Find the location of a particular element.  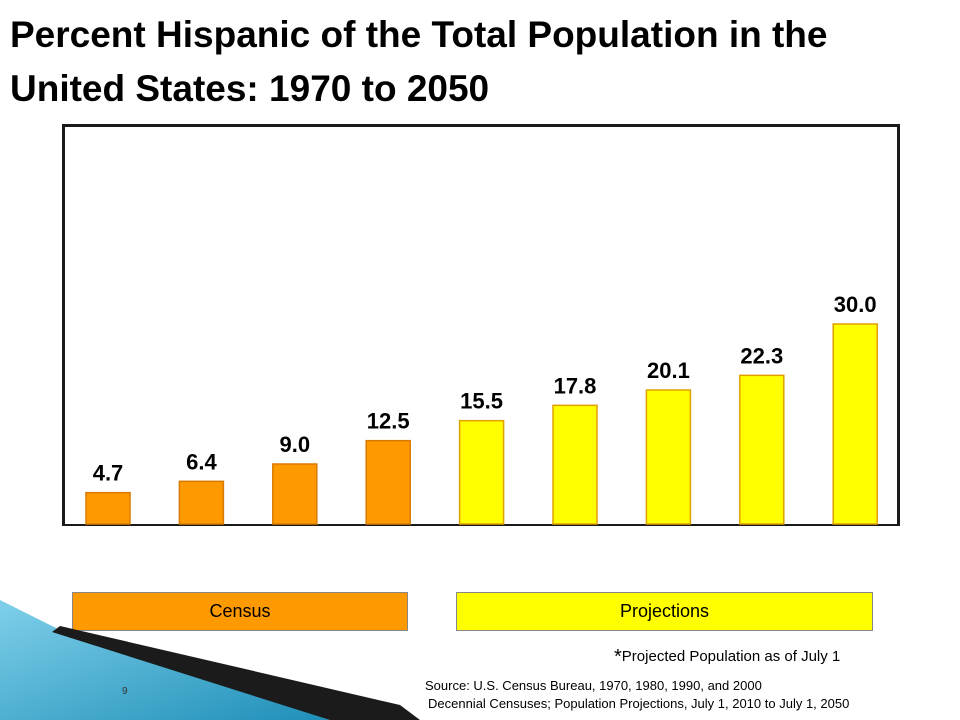

teal-wedge is located at coordinates (165, 660).